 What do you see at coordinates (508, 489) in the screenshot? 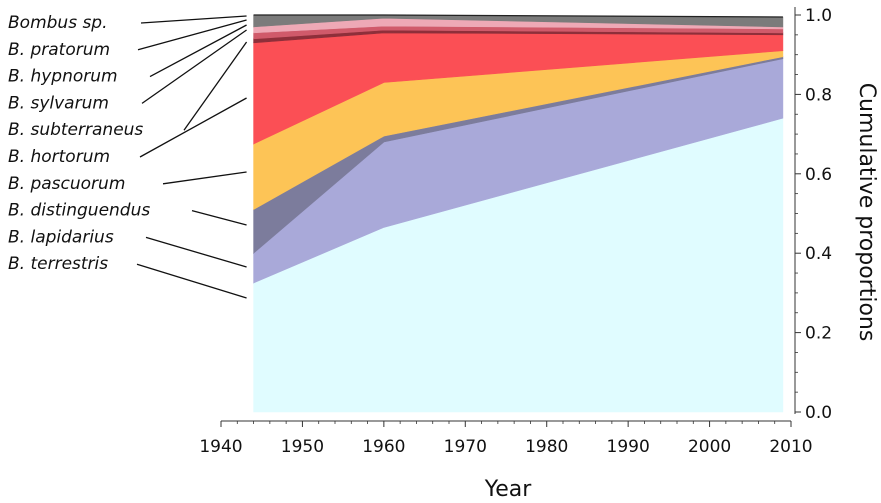
I see `x-axis-label: Year` at bounding box center [508, 489].